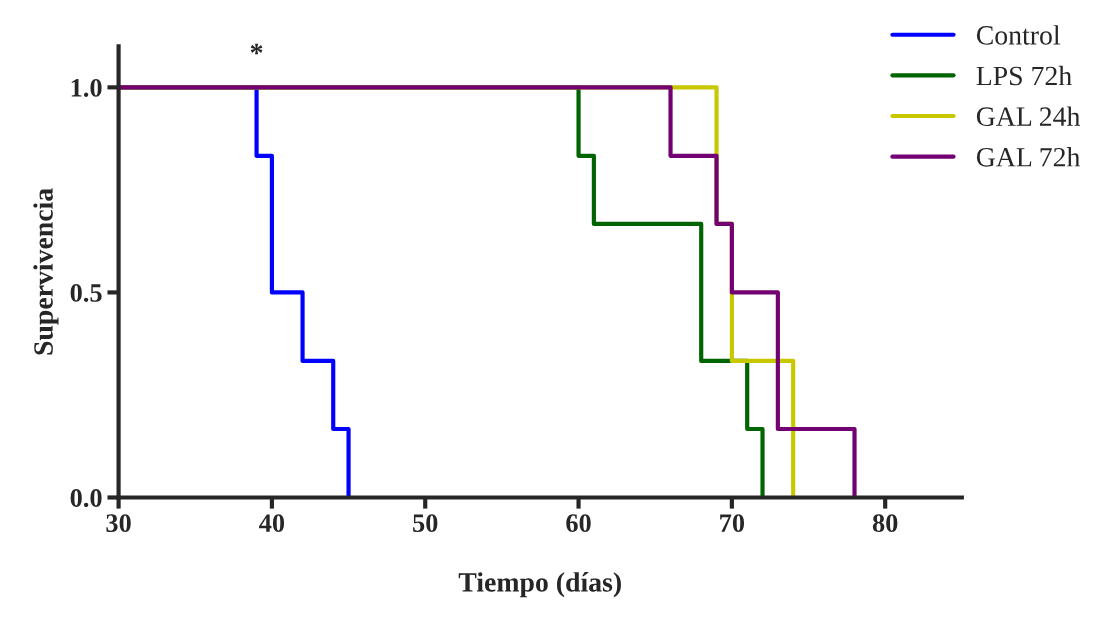  Describe the element at coordinates (118, 523) in the screenshot. I see `x-tick-label: 30` at that location.